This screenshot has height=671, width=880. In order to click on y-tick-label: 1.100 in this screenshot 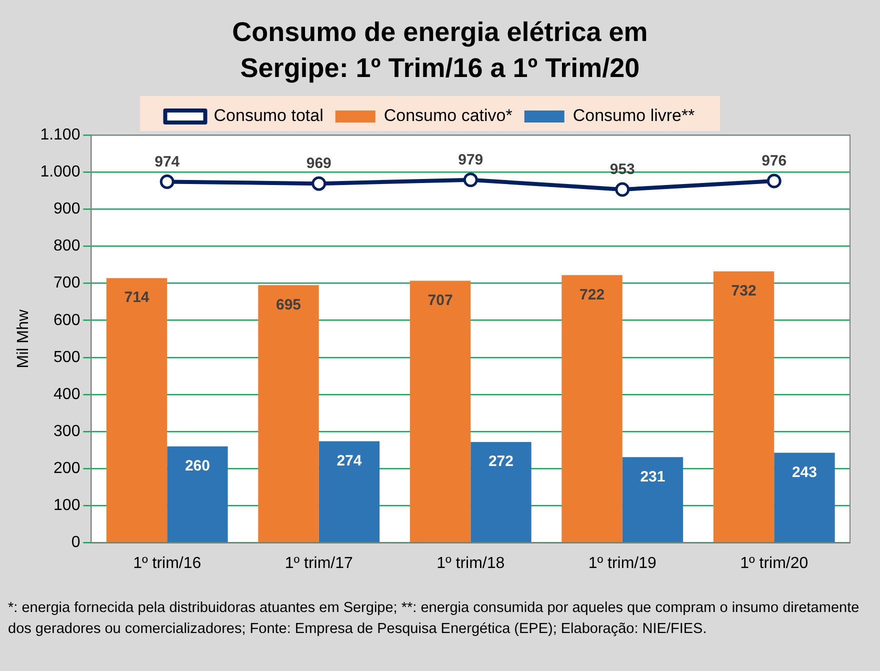, I will do `click(60, 135)`.